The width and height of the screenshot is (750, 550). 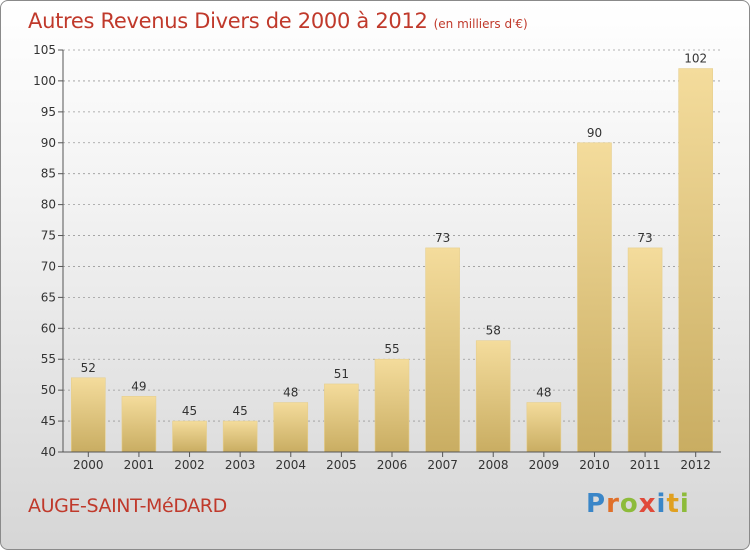 What do you see at coordinates (44, 81) in the screenshot?
I see `y-tick-label: 100` at bounding box center [44, 81].